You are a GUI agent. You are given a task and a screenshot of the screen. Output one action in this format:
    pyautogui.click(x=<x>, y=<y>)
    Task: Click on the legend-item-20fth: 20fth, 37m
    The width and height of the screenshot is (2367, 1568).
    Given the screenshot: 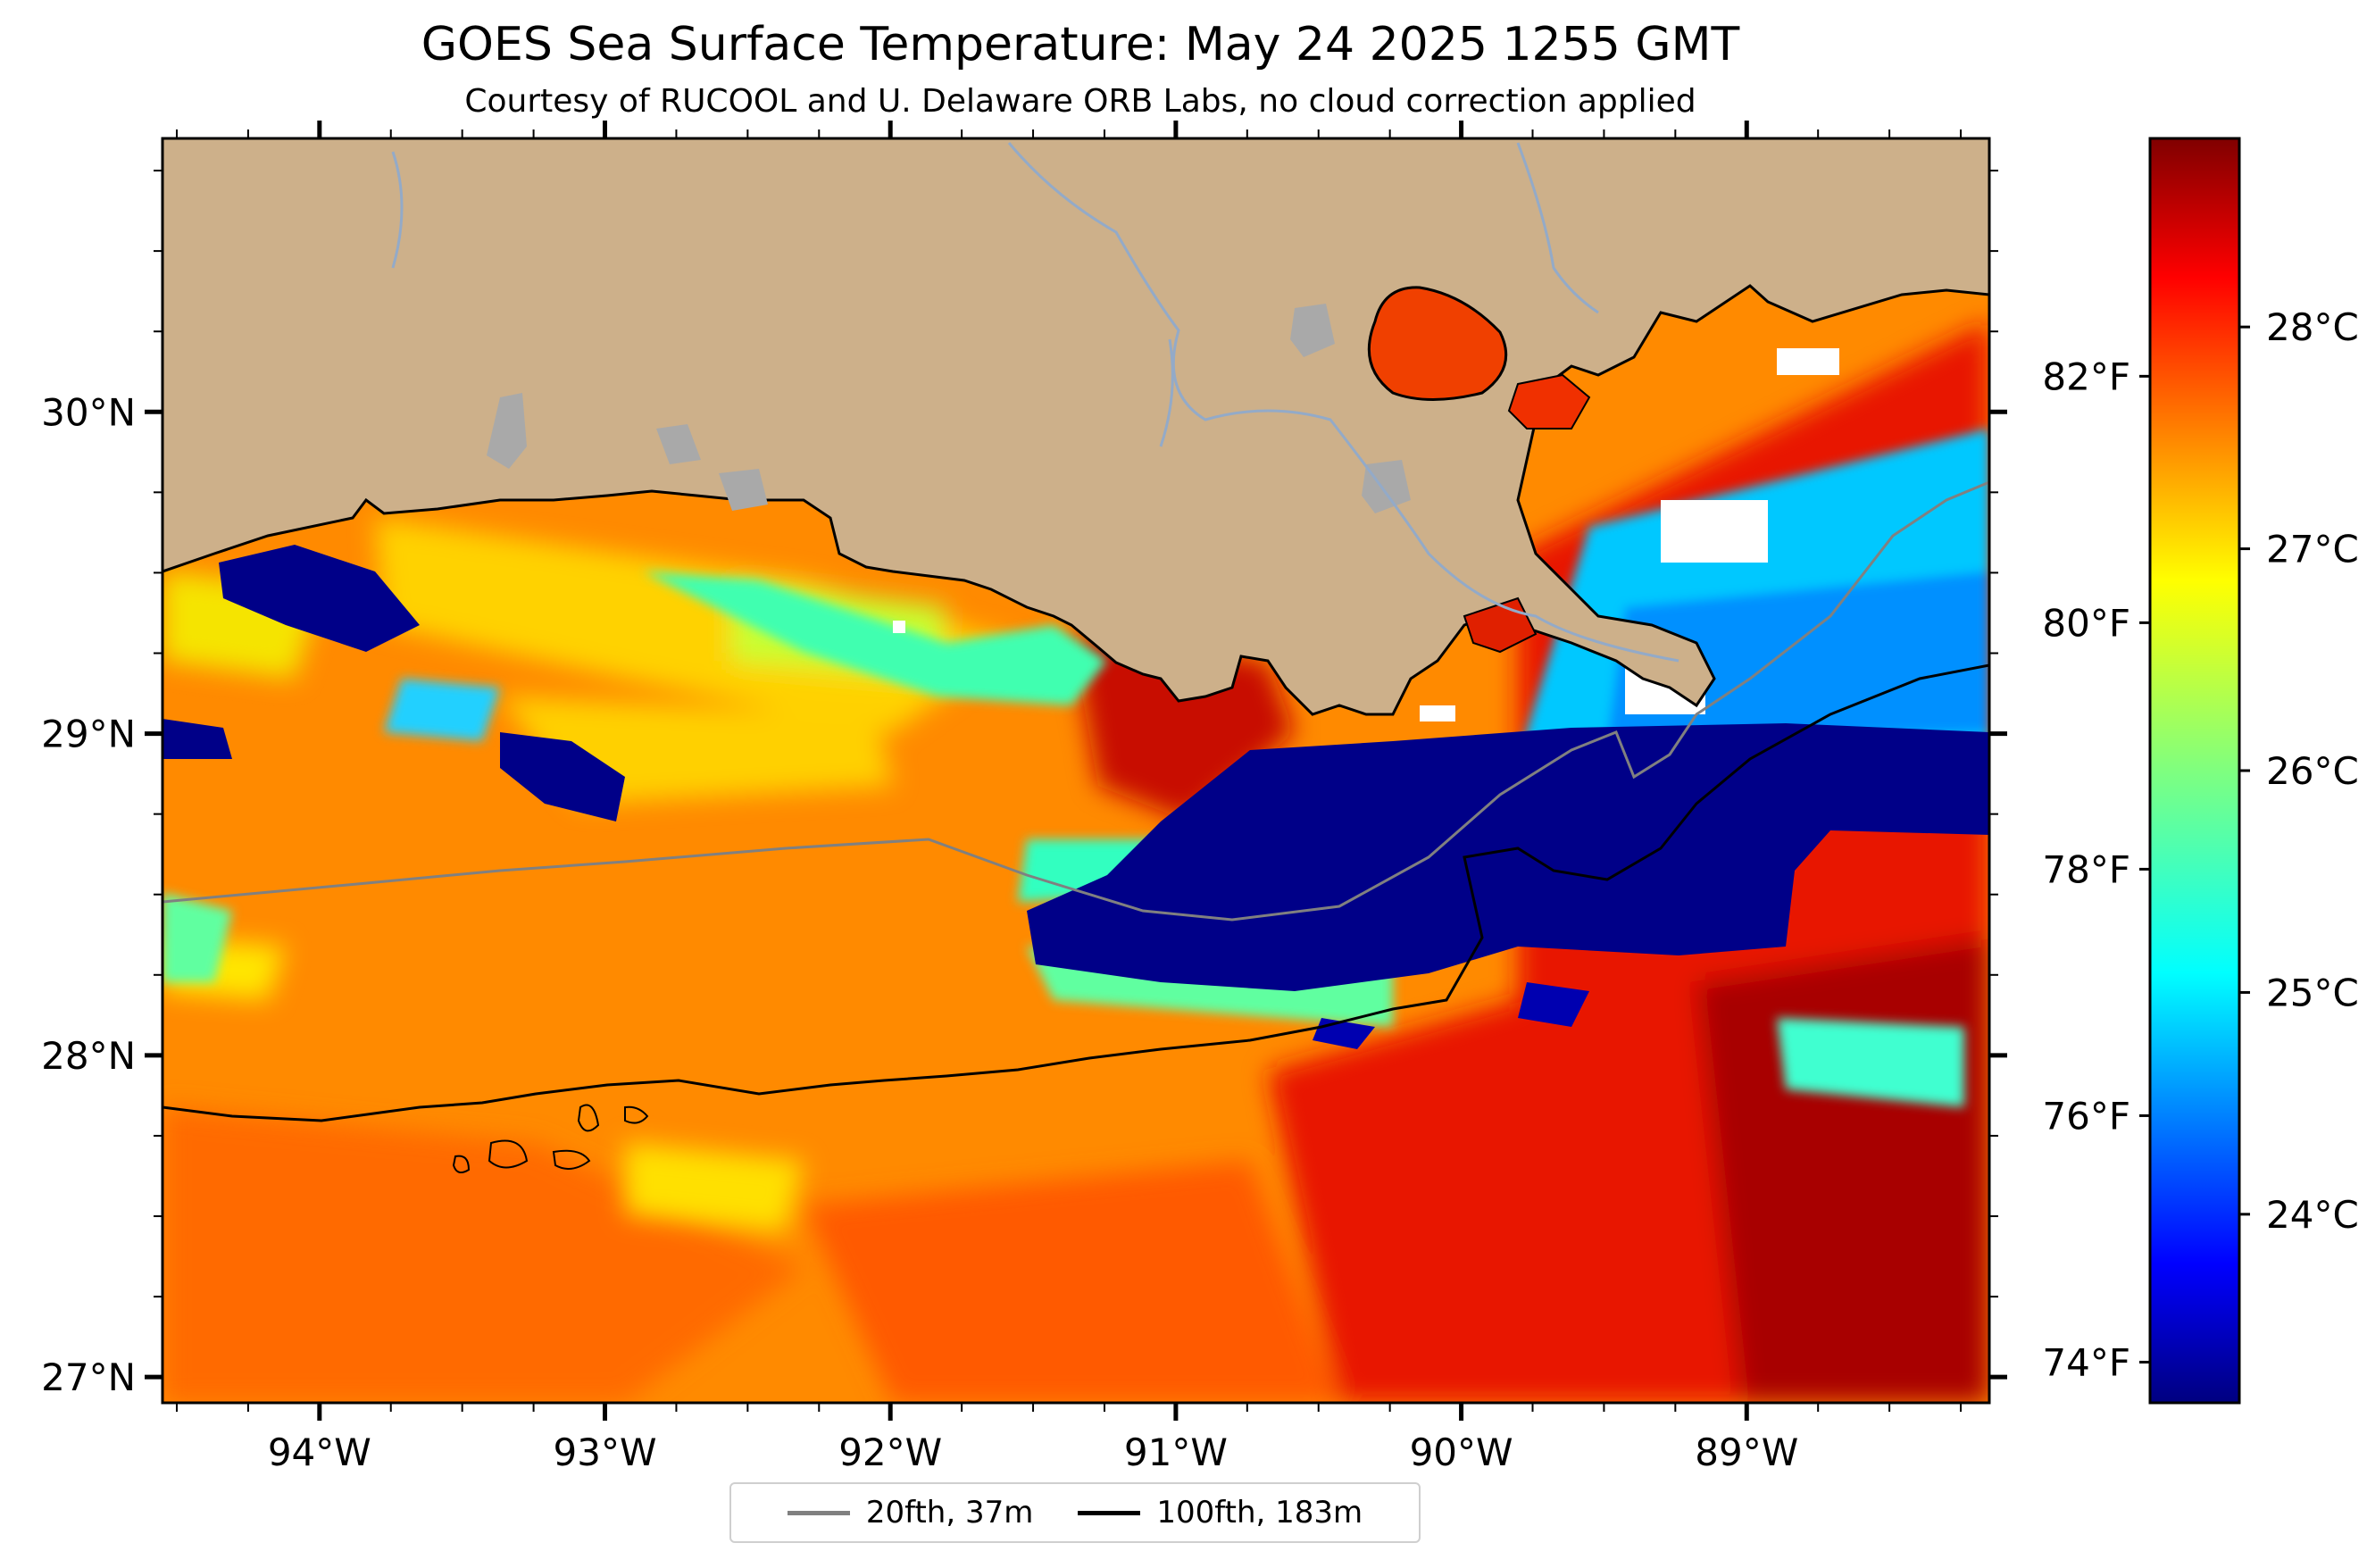 What is the action you would take?
    pyautogui.click(x=910, y=1512)
    